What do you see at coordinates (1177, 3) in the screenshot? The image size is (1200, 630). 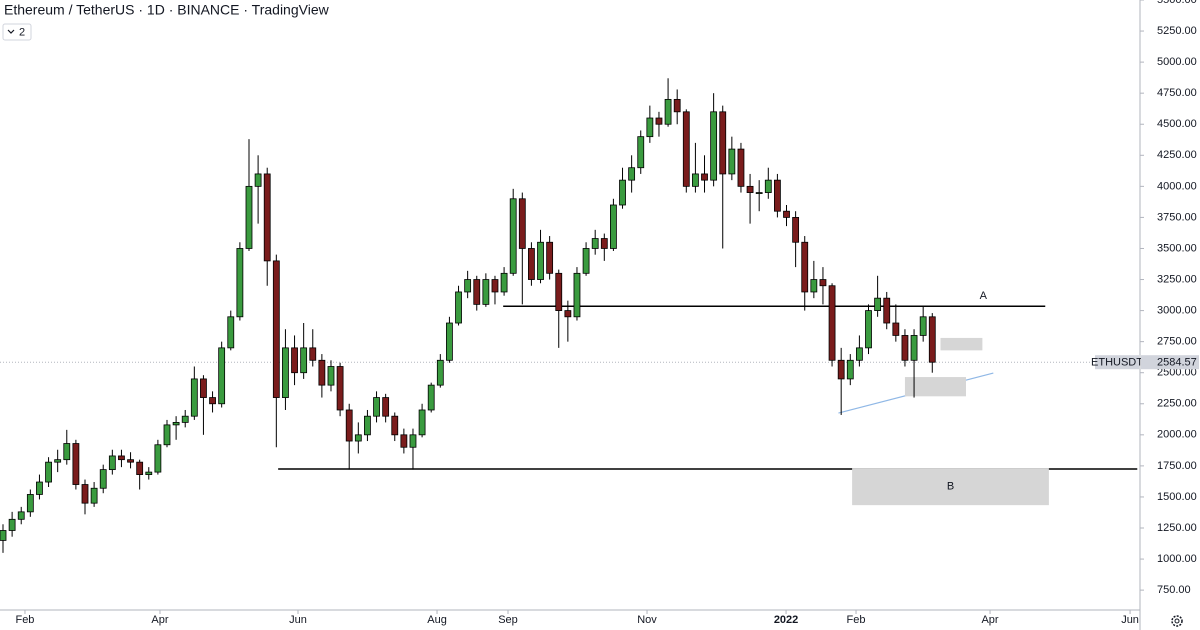 I see `y-tick-label: 5500.00` at bounding box center [1177, 3].